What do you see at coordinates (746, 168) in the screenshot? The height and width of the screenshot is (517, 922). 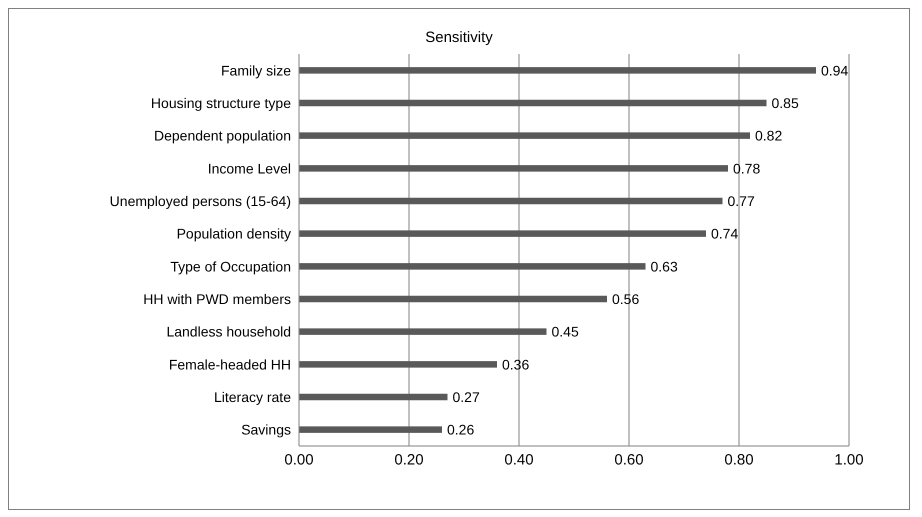 I see `data-label: 0.78` at bounding box center [746, 168].